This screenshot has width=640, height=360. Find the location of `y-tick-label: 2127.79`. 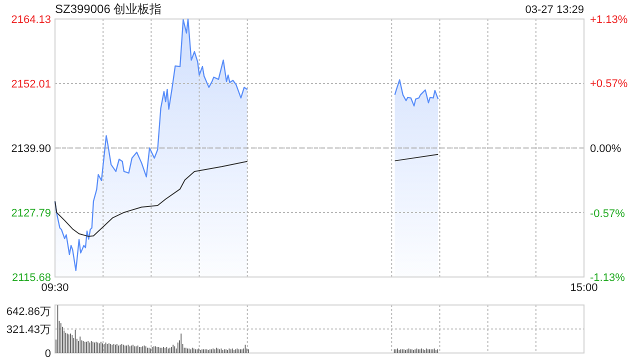

y-tick-label: 2127.79 is located at coordinates (31, 214).